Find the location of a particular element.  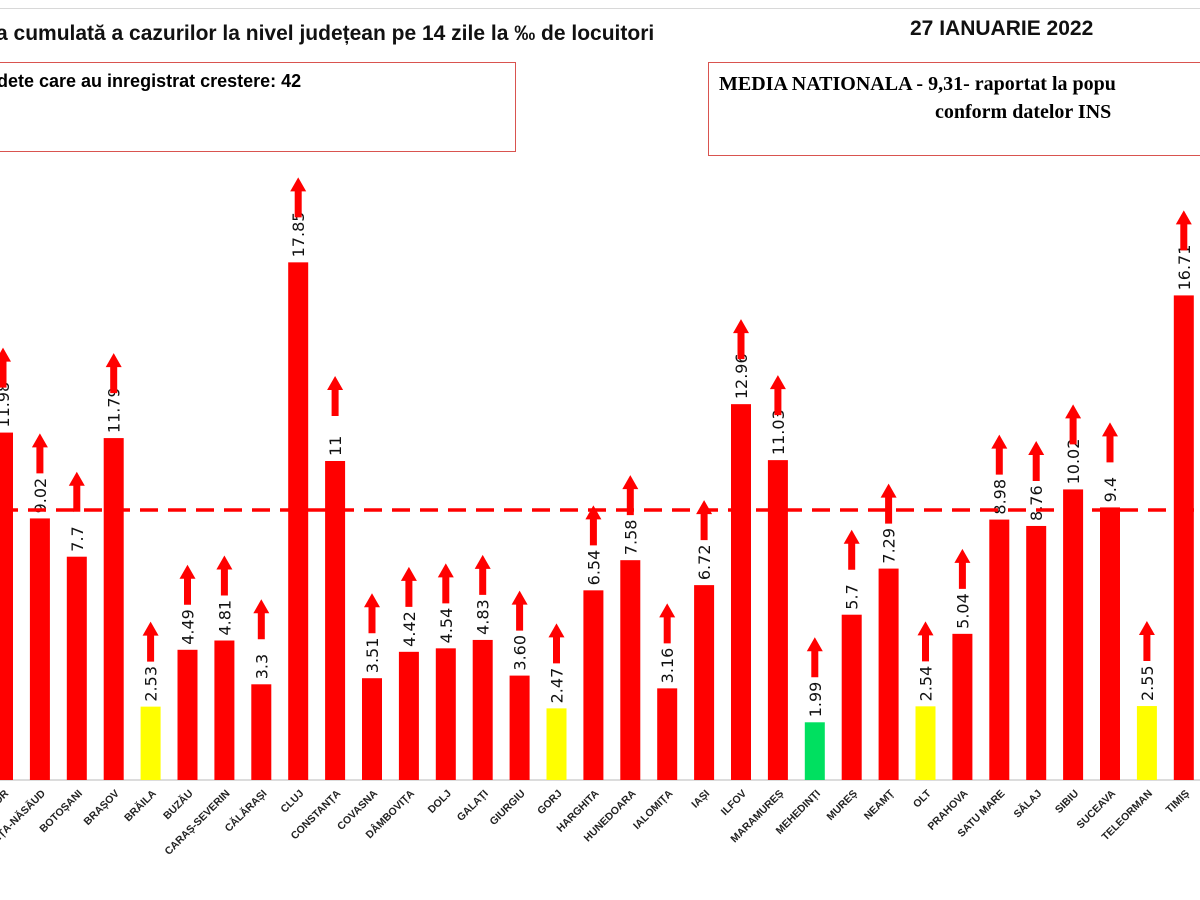

value-label: 5.04 is located at coordinates (962, 611).